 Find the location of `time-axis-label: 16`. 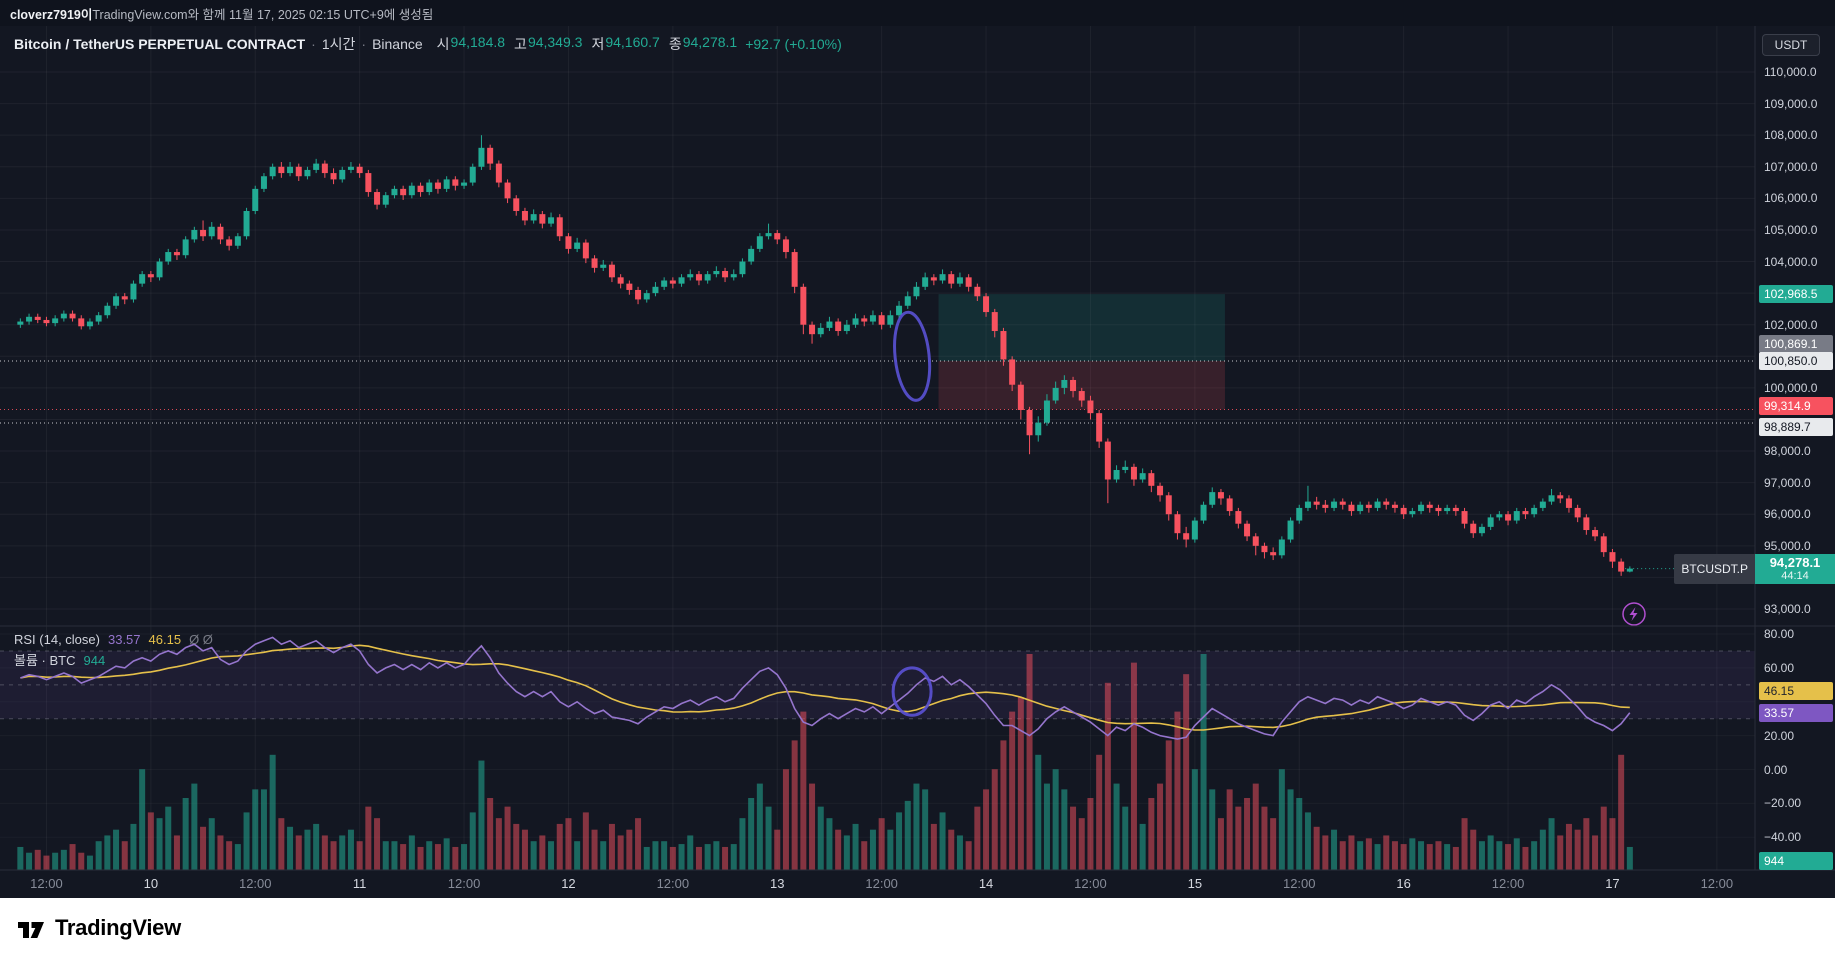

time-axis-label: 16 is located at coordinates (1403, 883).